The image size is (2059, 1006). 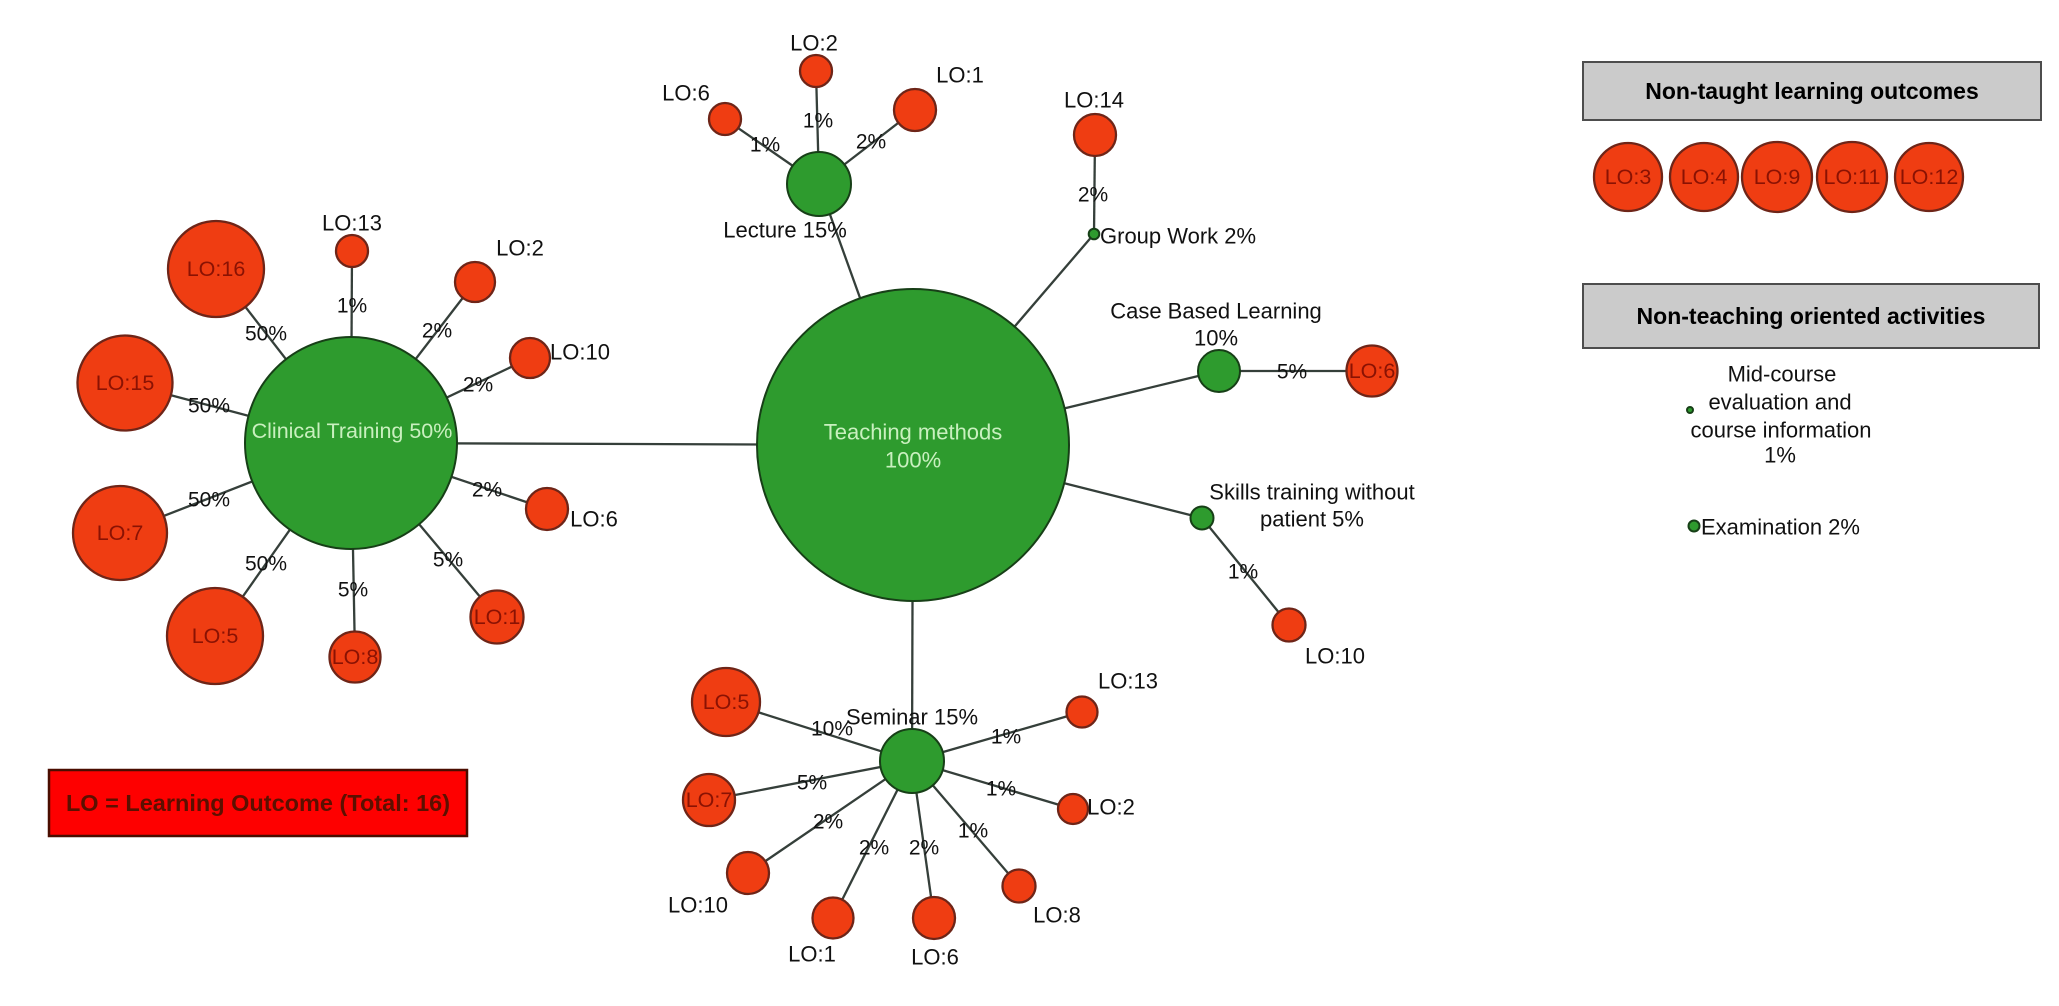 What do you see at coordinates (1312, 519) in the screenshot?
I see `svg-text: patient 5%` at bounding box center [1312, 519].